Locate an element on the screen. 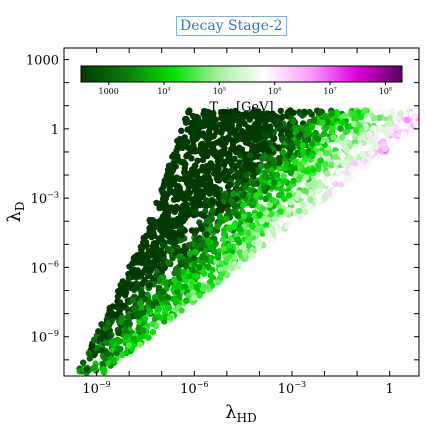 The width and height of the screenshot is (425, 429). colorbar-label: Treh [GeV] is located at coordinates (241, 108).